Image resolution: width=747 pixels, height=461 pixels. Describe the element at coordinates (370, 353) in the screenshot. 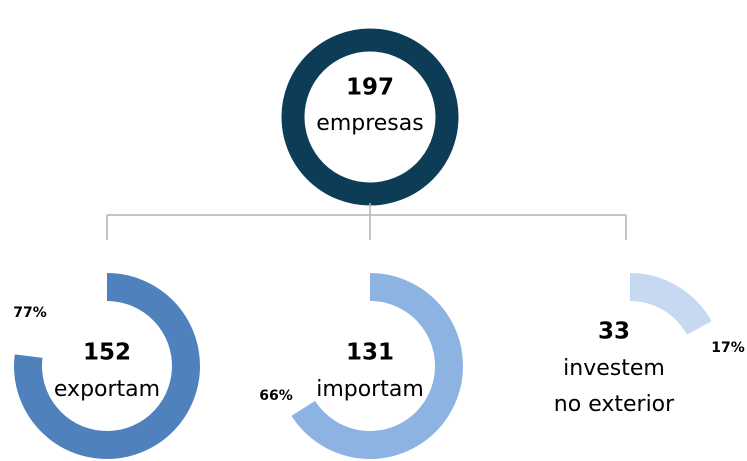

I see `item-value: 131` at that location.